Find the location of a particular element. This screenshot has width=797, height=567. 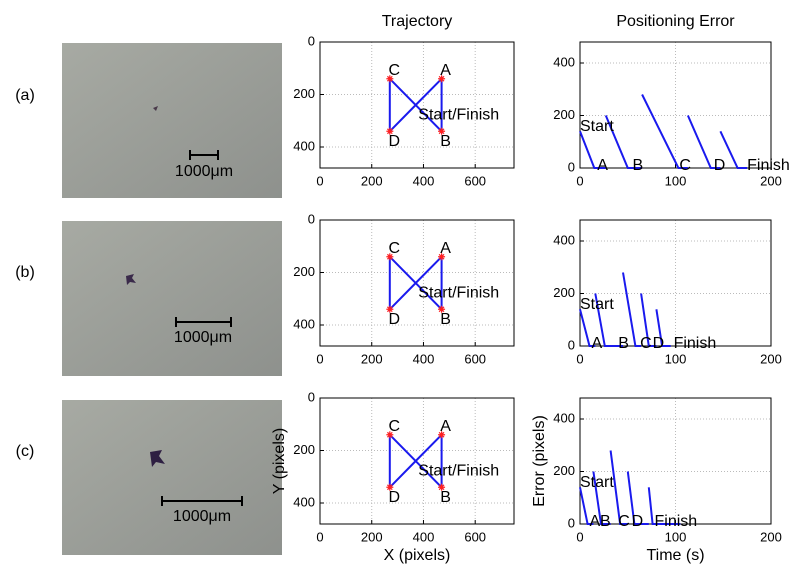

x-axis-label: Time (s) is located at coordinates (675, 555).